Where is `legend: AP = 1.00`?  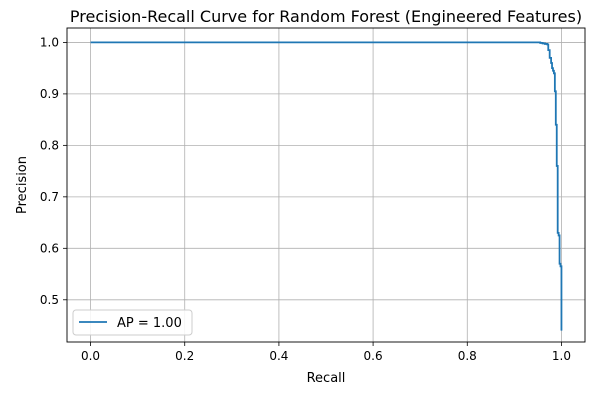
legend: AP = 1.00 is located at coordinates (132, 322).